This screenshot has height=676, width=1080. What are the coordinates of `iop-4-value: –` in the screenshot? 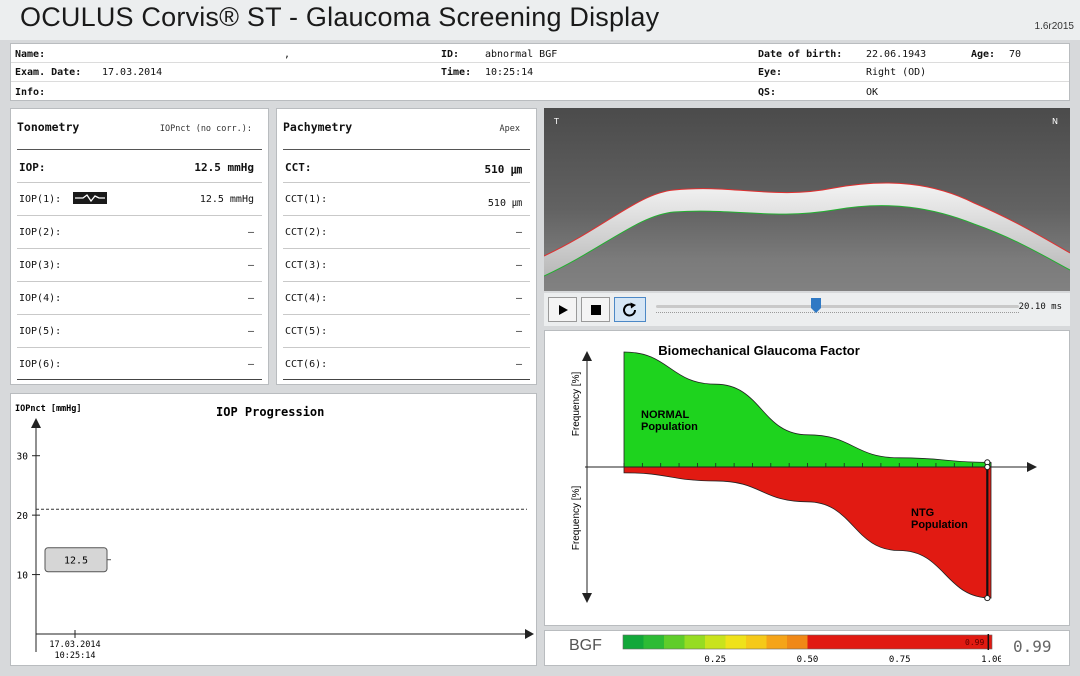 It's located at (250, 298).